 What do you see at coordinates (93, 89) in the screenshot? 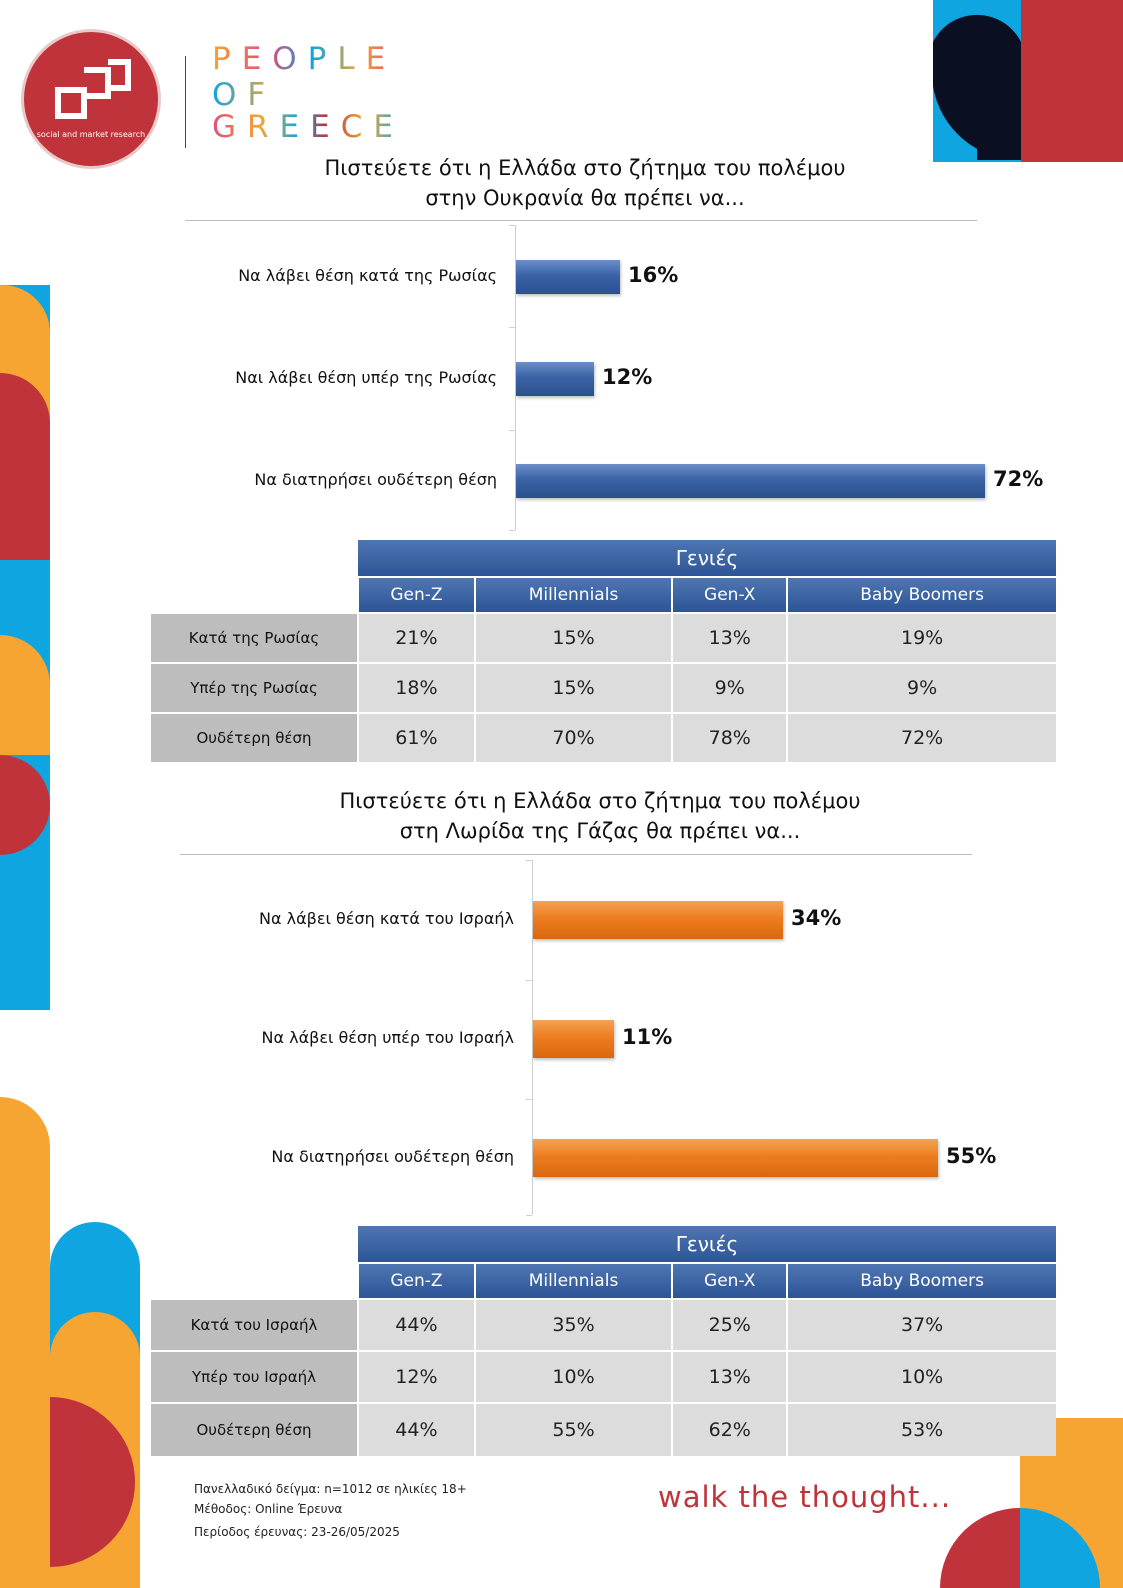
I see `company-logo-mark` at bounding box center [93, 89].